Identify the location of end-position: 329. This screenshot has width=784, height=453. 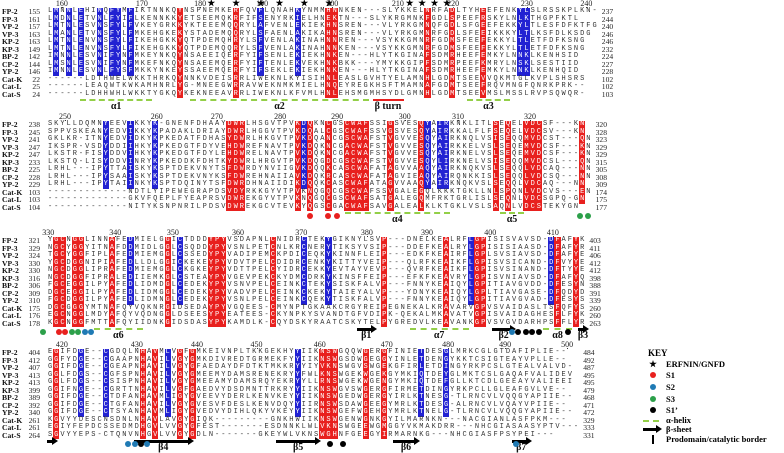
(589, 420).